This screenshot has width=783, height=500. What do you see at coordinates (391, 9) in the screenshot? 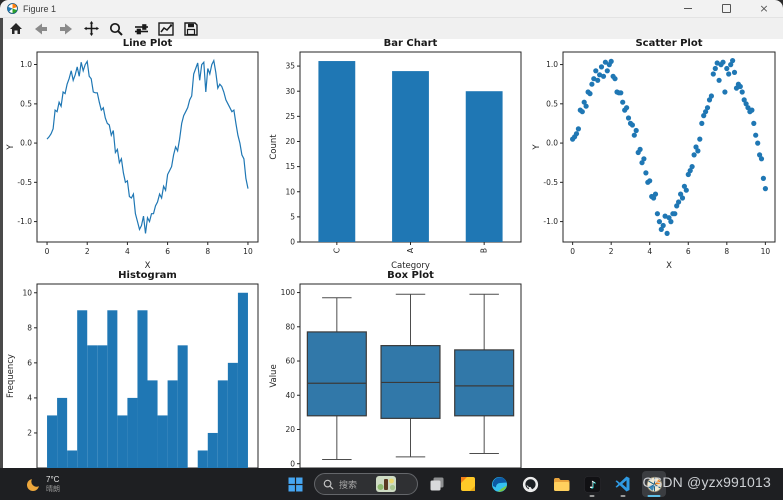
I see `title-bar: Figure 1 ×` at bounding box center [391, 9].